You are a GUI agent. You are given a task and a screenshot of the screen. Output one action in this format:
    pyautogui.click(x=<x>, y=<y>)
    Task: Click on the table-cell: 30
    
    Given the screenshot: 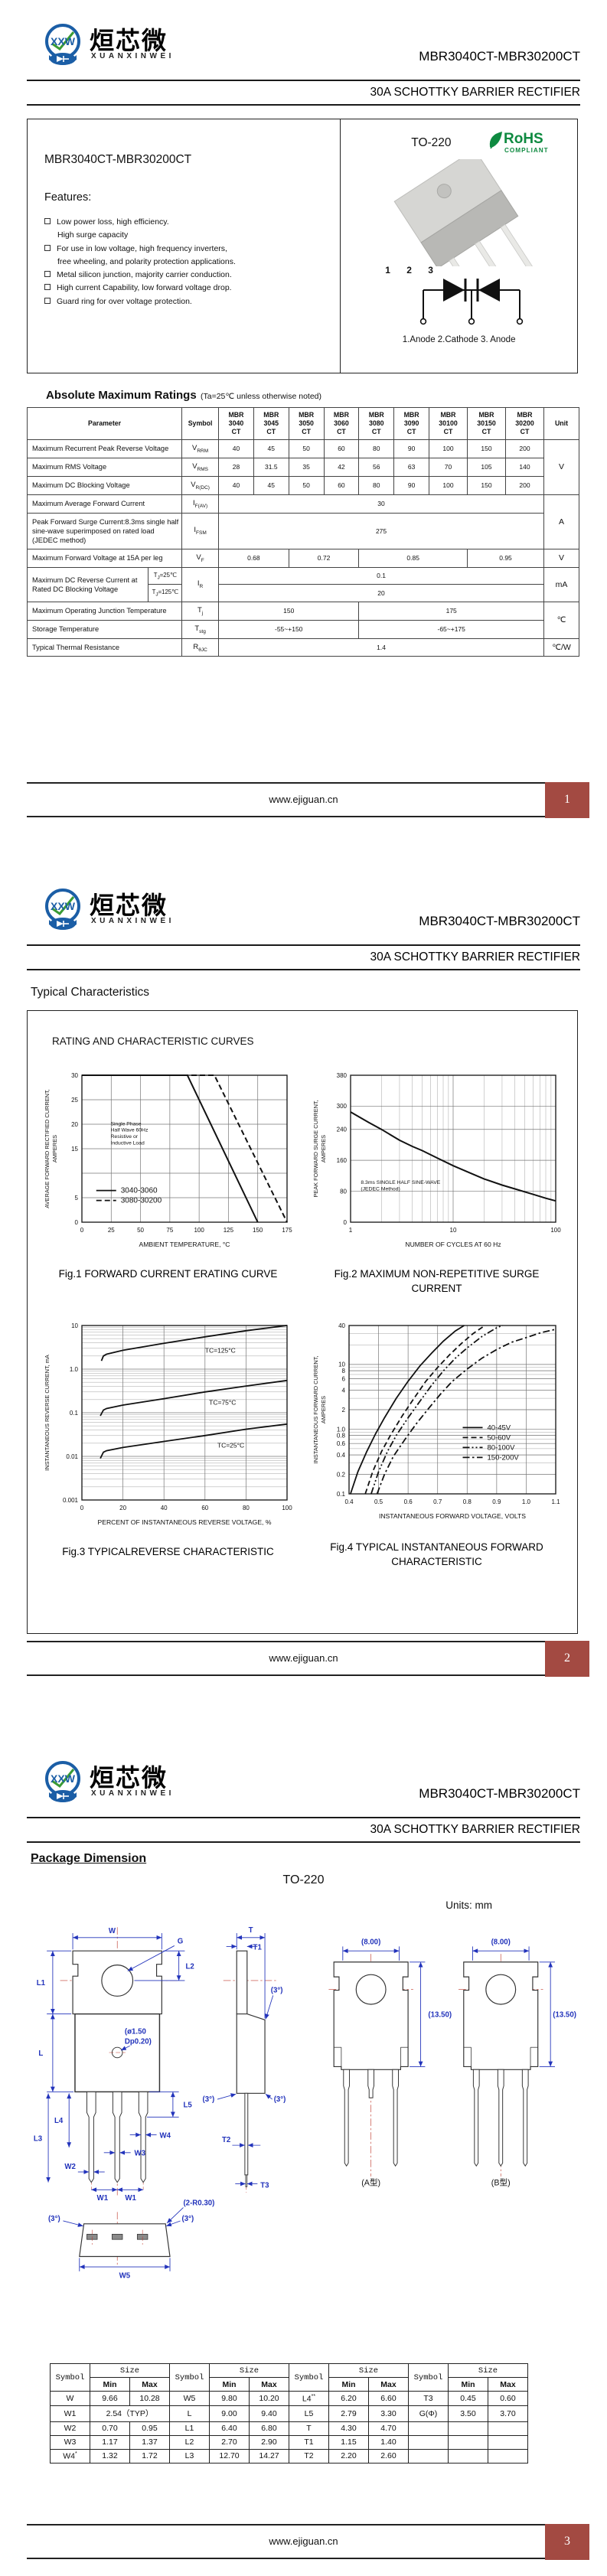 What is the action you would take?
    pyautogui.click(x=382, y=504)
    